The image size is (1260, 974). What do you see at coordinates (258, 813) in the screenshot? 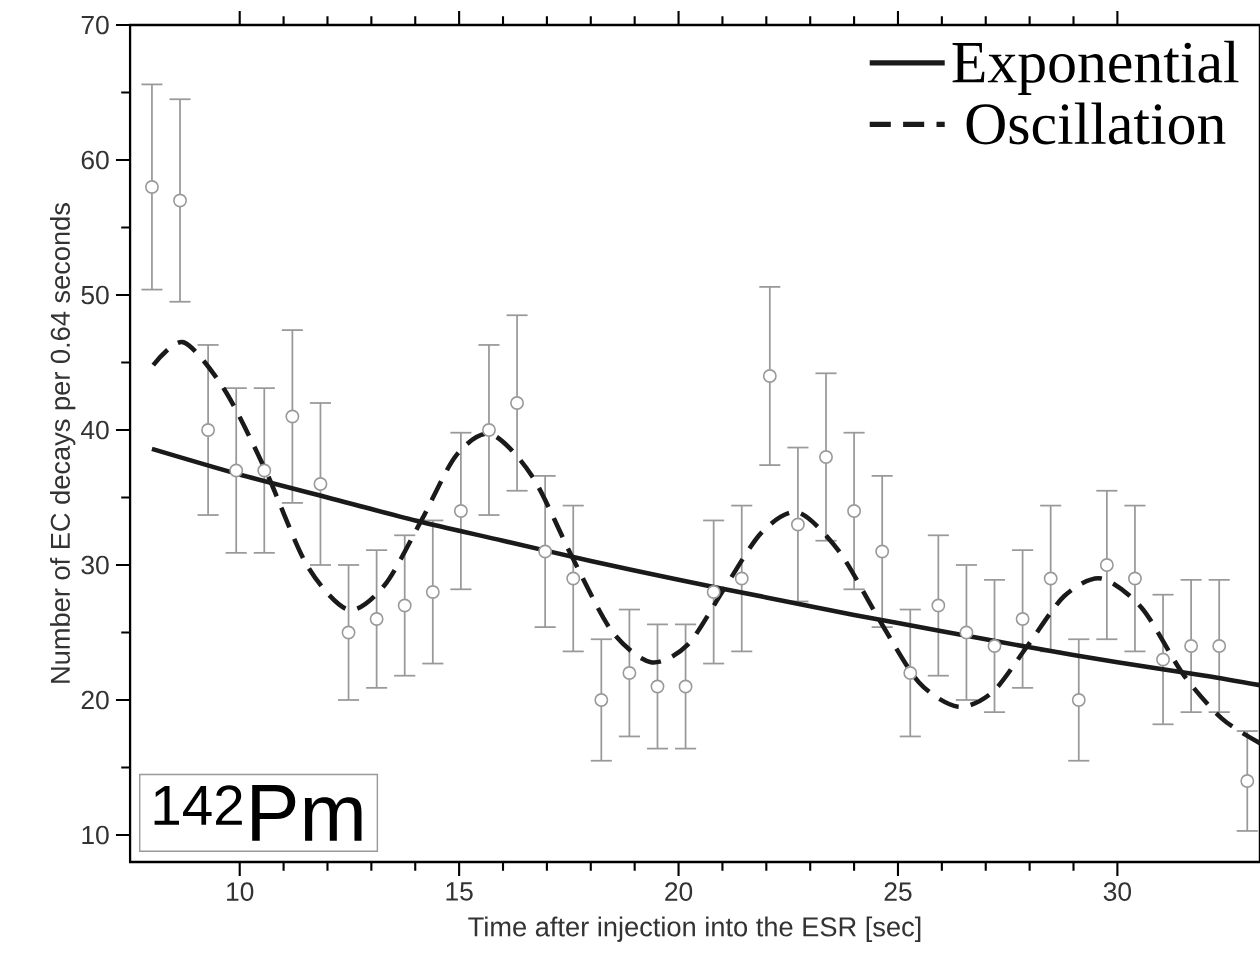
I see `annotation: $^{142}$Pm` at bounding box center [258, 813].